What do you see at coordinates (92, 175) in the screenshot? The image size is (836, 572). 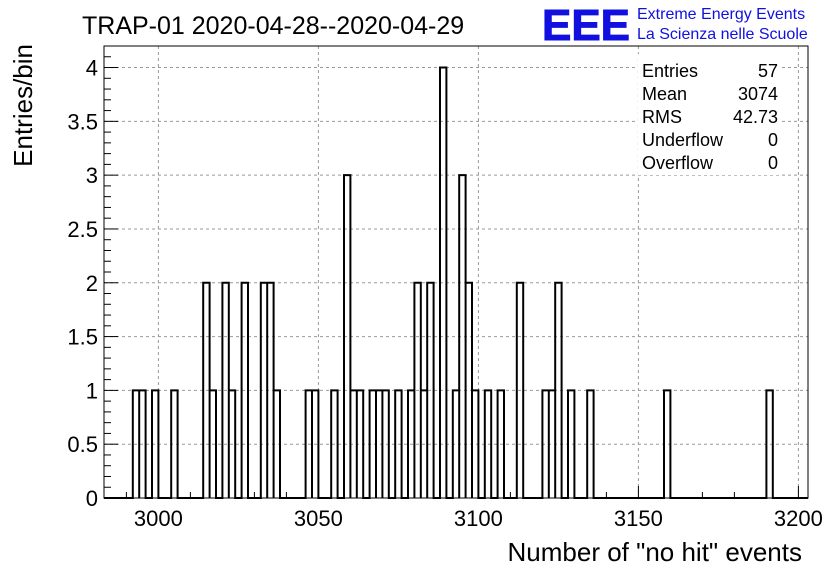 I see `y-tick-label: 3` at bounding box center [92, 175].